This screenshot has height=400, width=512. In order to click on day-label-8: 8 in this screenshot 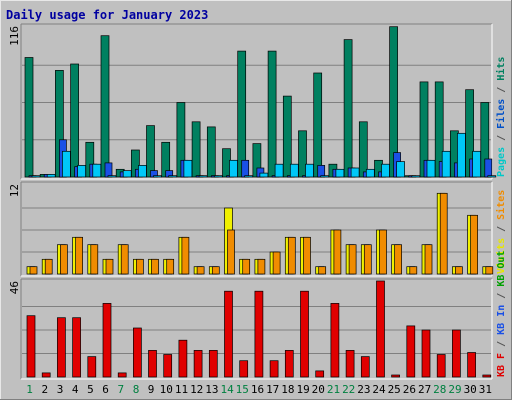, I will do `click(136, 389)`.